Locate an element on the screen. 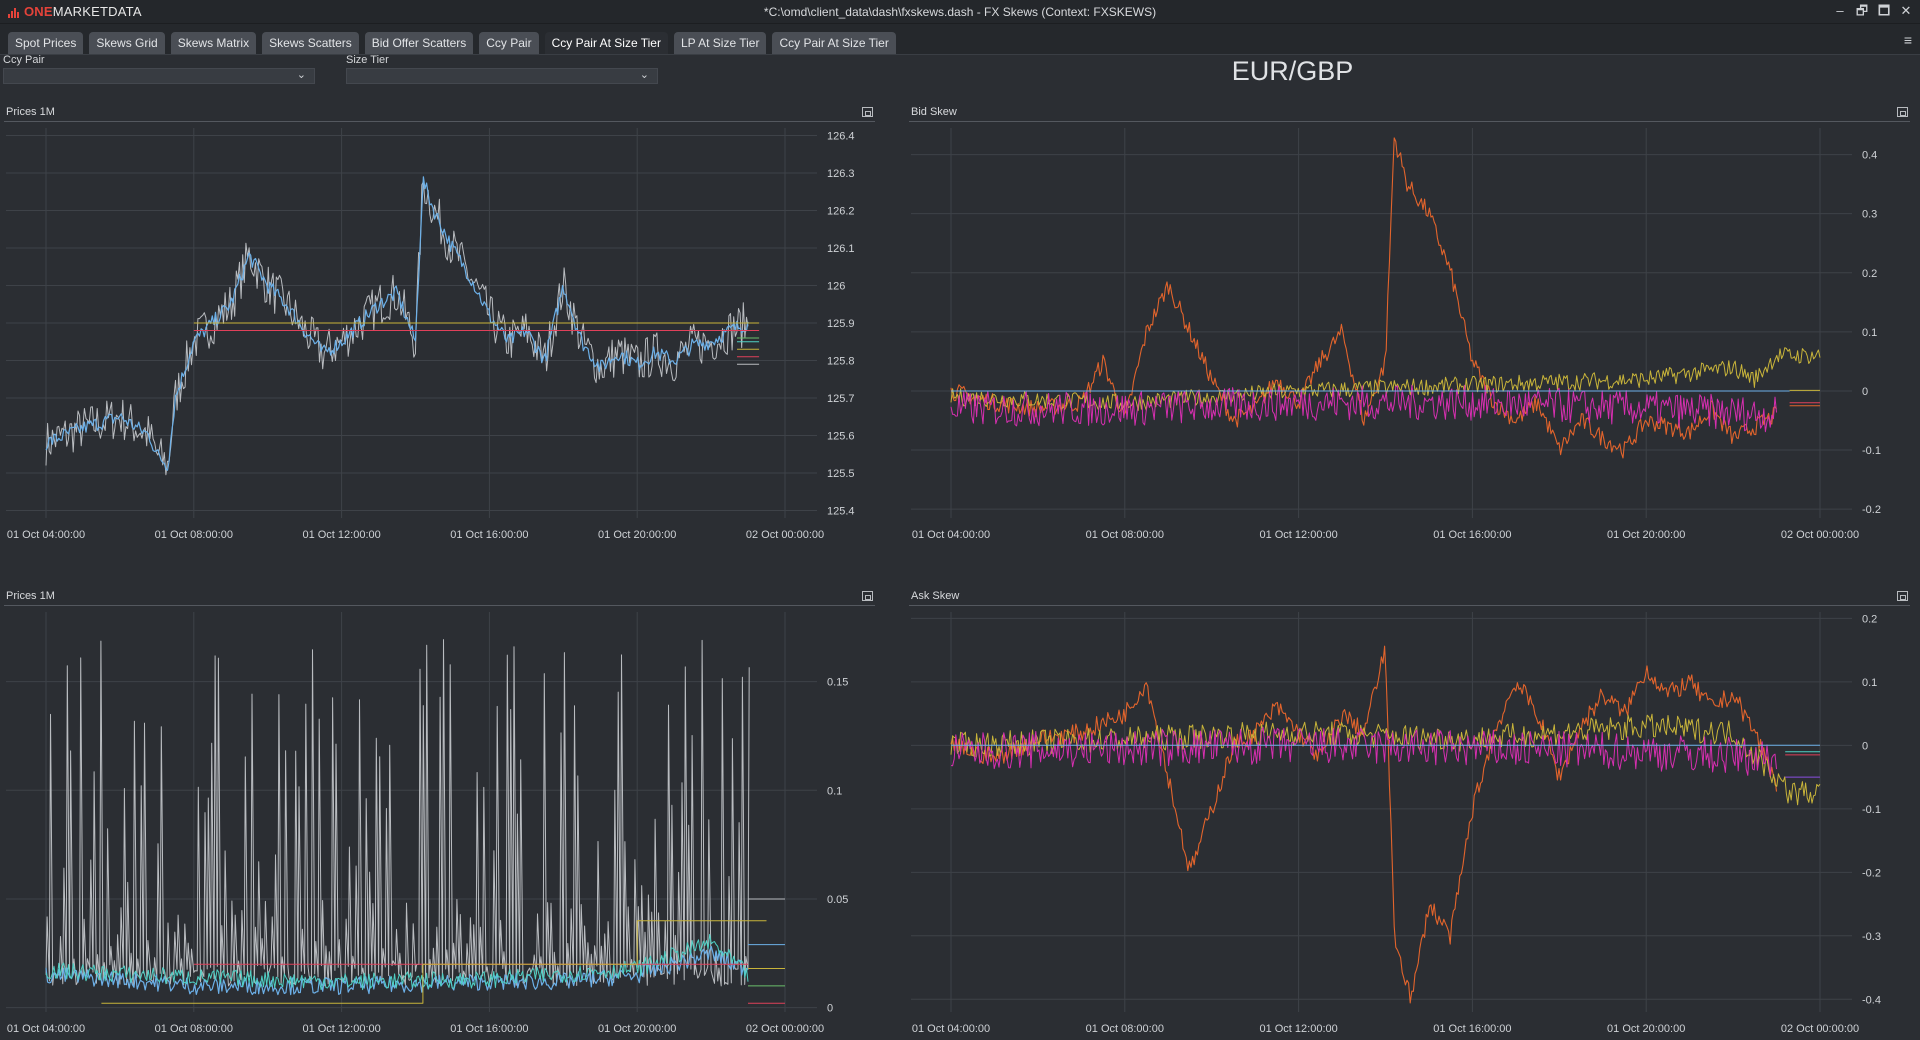  size-tier-dropdown: ⌄ is located at coordinates (502, 76).